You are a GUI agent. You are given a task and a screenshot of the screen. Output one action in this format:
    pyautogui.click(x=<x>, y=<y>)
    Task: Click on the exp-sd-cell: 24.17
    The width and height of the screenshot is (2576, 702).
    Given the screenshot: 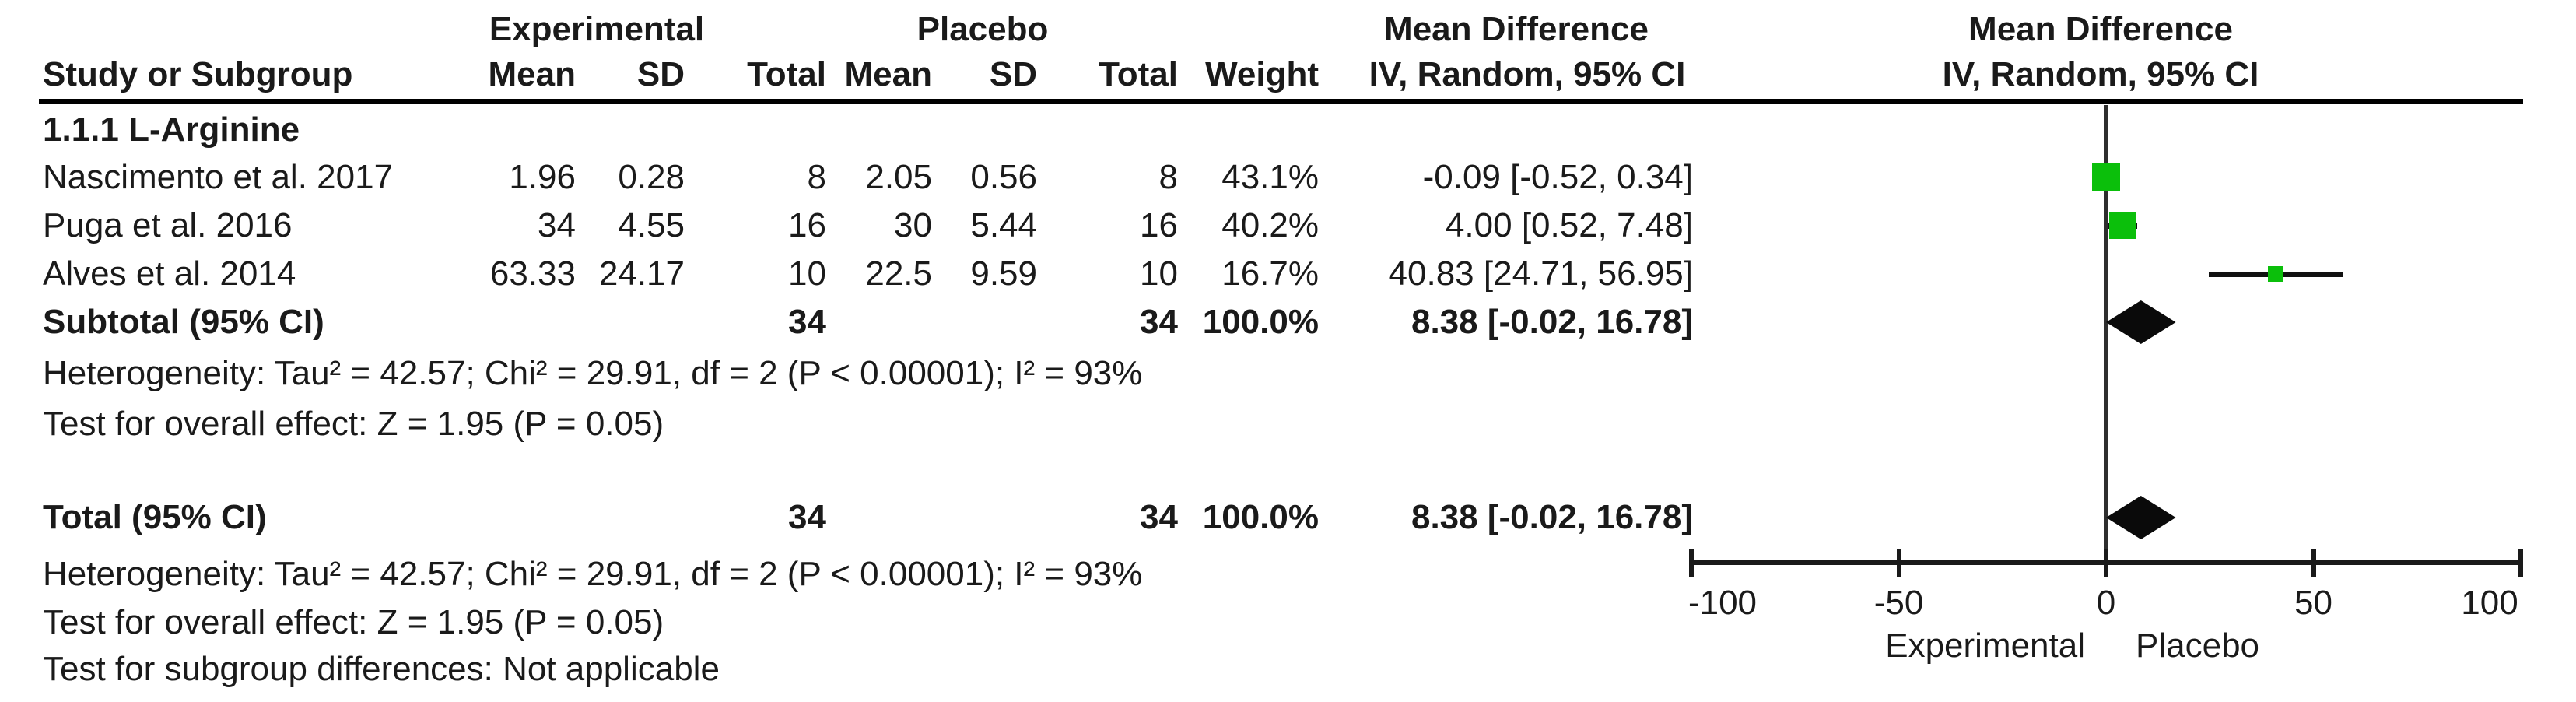 What is the action you would take?
    pyautogui.click(x=642, y=273)
    